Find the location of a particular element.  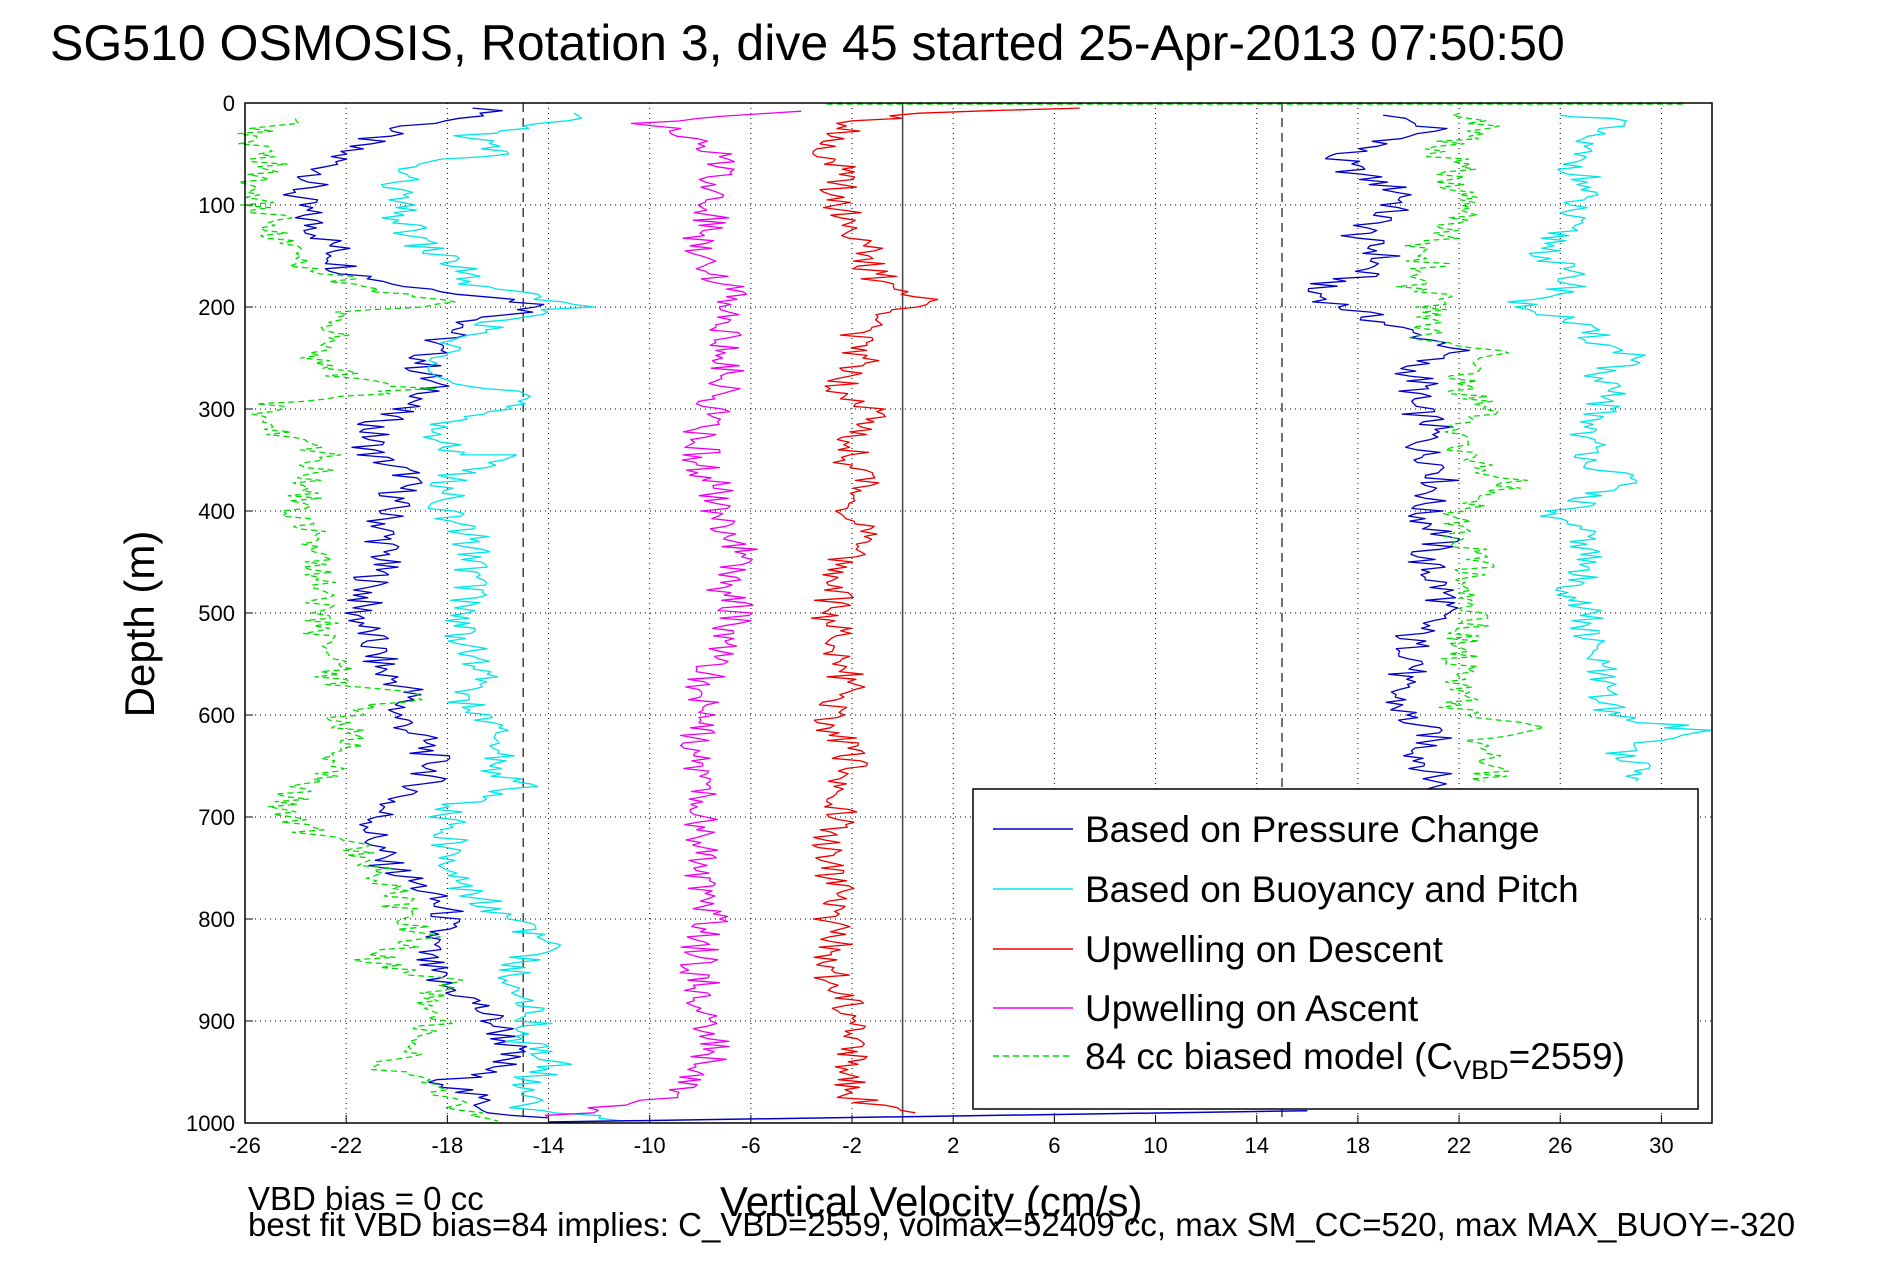

x-tick-label: -6 is located at coordinates (751, 1145).